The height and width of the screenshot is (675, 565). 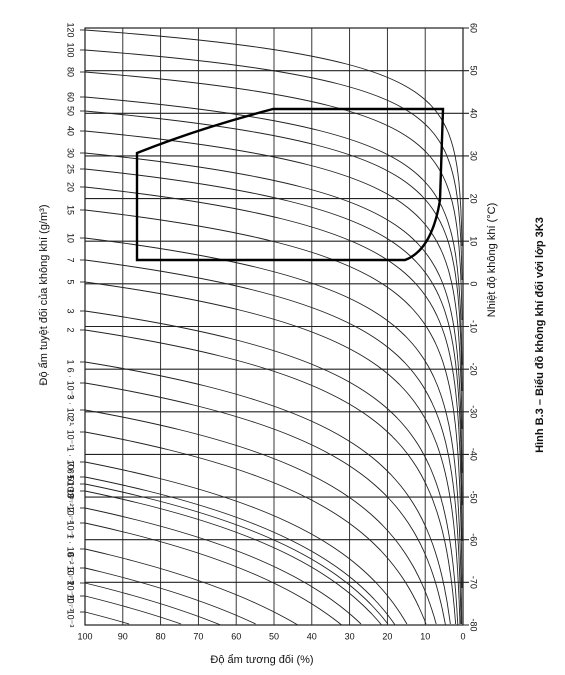 What do you see at coordinates (492, 260) in the screenshot?
I see `right-axis-label: Nhiệt độ không khí (°C)` at bounding box center [492, 260].